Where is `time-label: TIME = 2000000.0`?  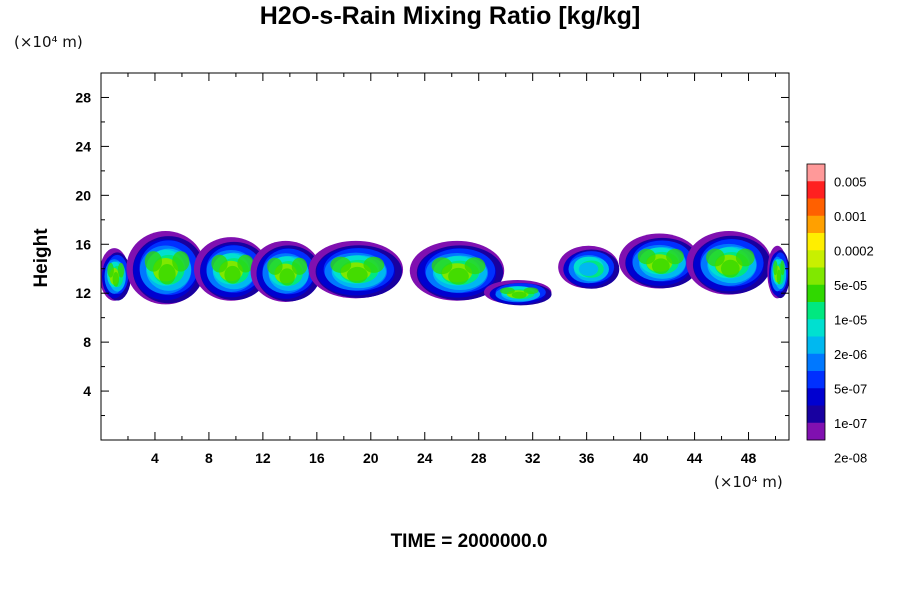
time-label: TIME = 2000000.0 is located at coordinates (469, 541).